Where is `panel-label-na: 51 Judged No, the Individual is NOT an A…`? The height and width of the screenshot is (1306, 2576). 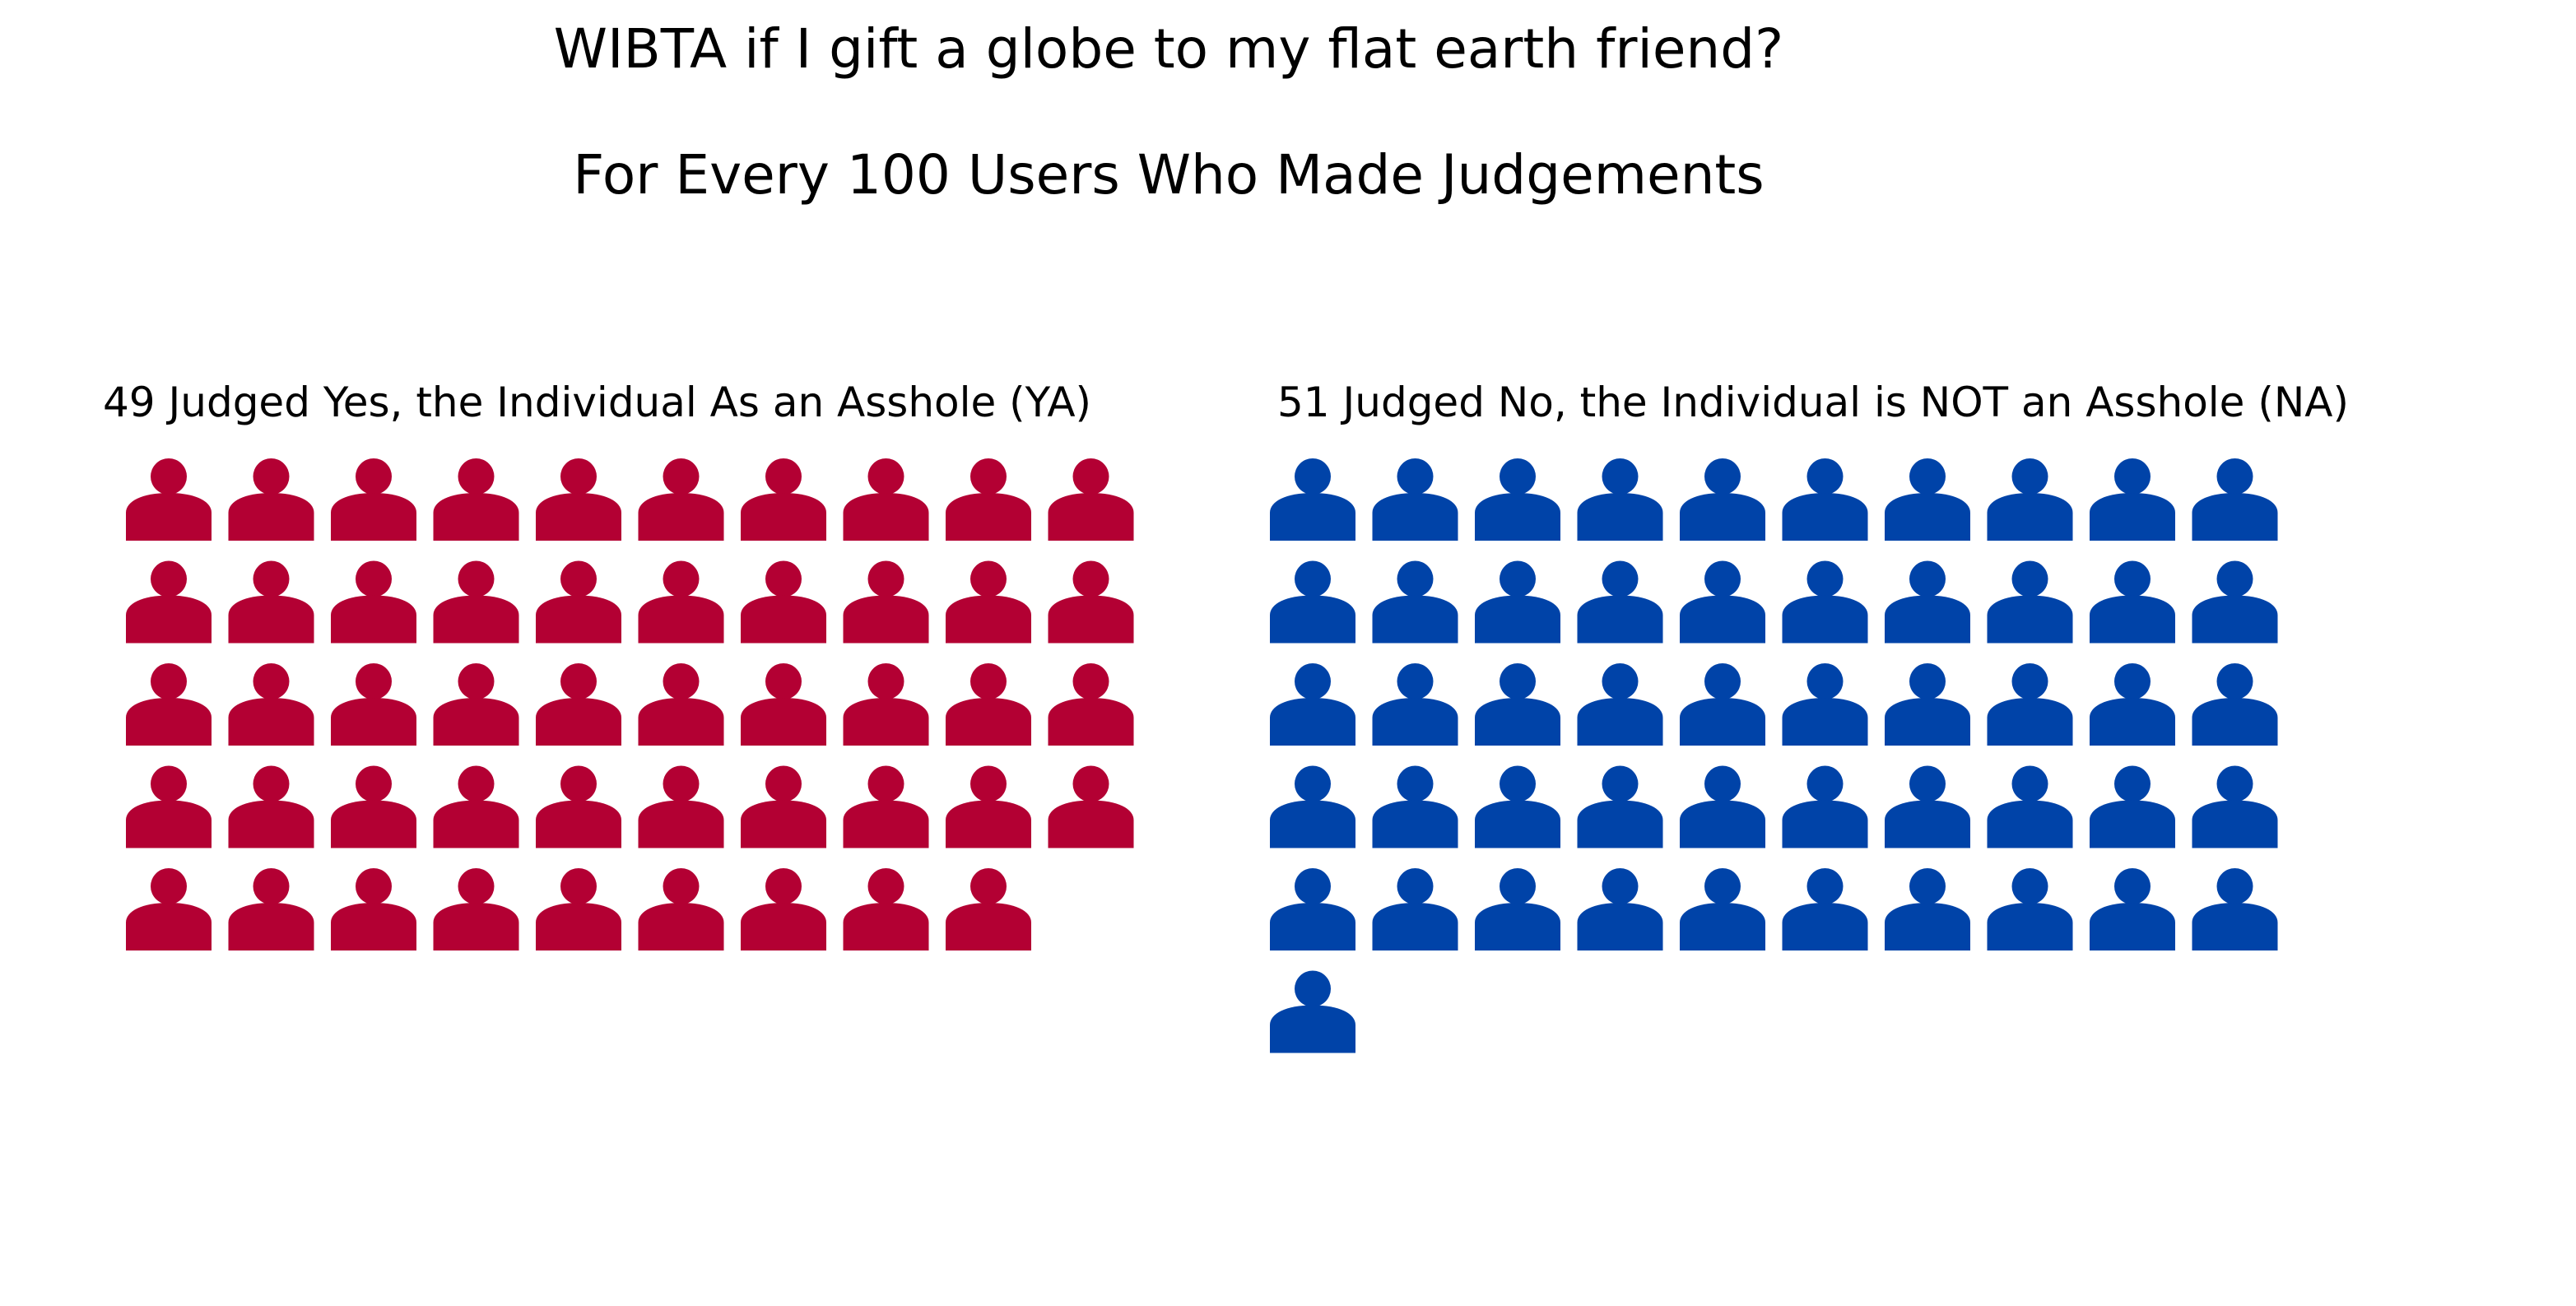
panel-label-na: 51 Judged No, the Individual is NOT an A… is located at coordinates (1813, 402).